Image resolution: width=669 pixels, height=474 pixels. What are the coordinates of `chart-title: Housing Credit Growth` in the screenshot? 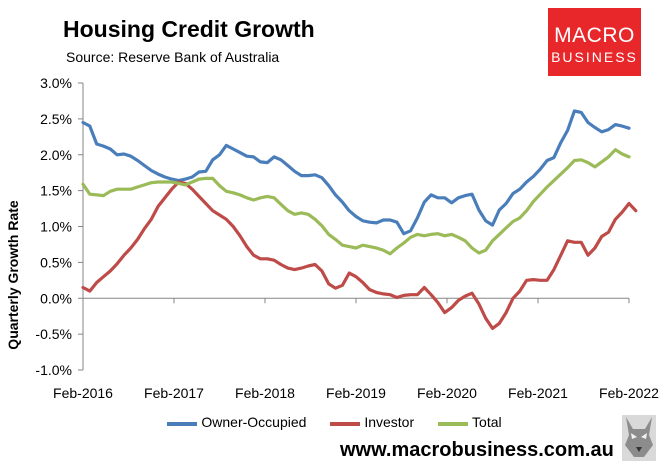 It's located at (189, 29).